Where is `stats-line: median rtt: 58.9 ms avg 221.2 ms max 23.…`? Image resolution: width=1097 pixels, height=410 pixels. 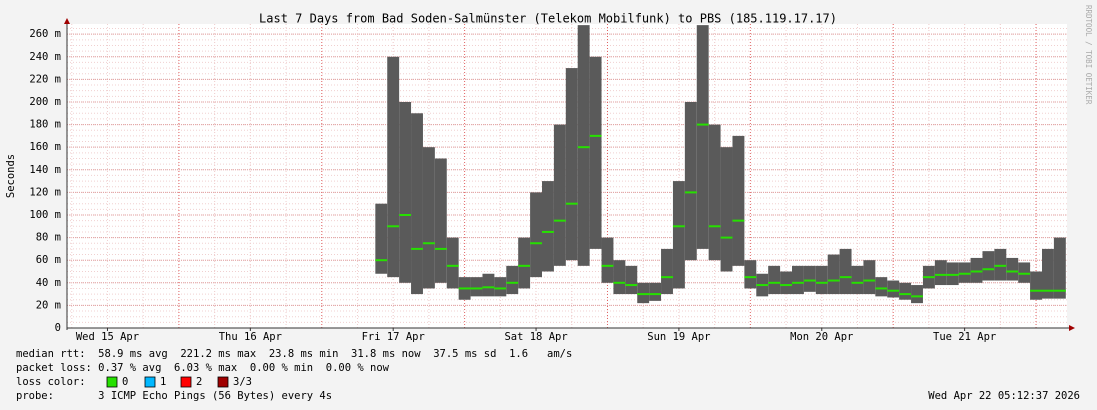 stats-line: median rtt: 58.9 ms avg 221.2 ms max 23.… is located at coordinates (294, 354).